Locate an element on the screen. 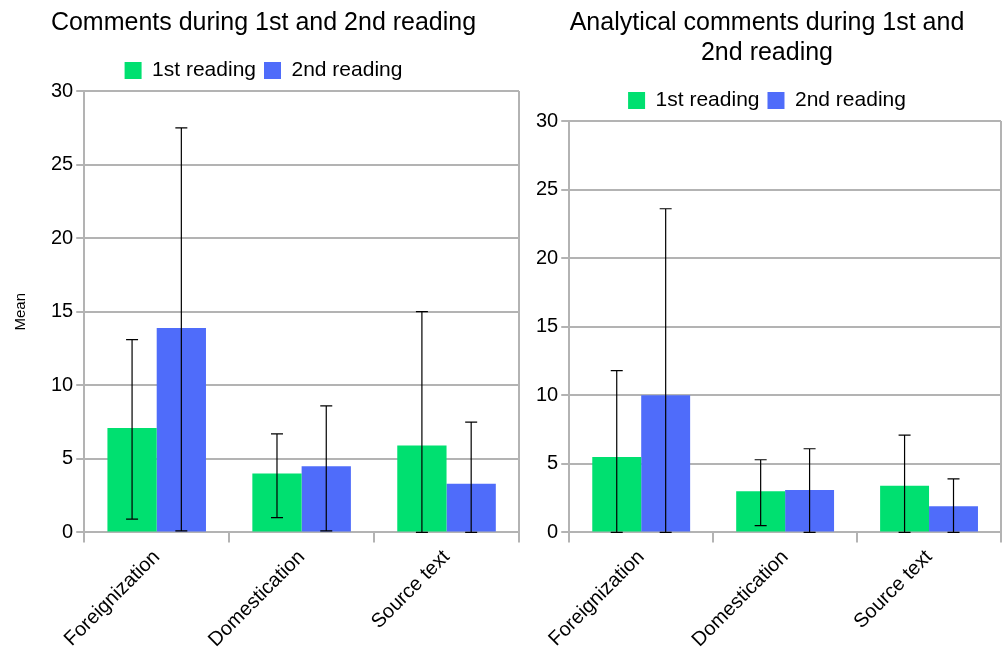  y-axis-title: Mean is located at coordinates (20, 311).